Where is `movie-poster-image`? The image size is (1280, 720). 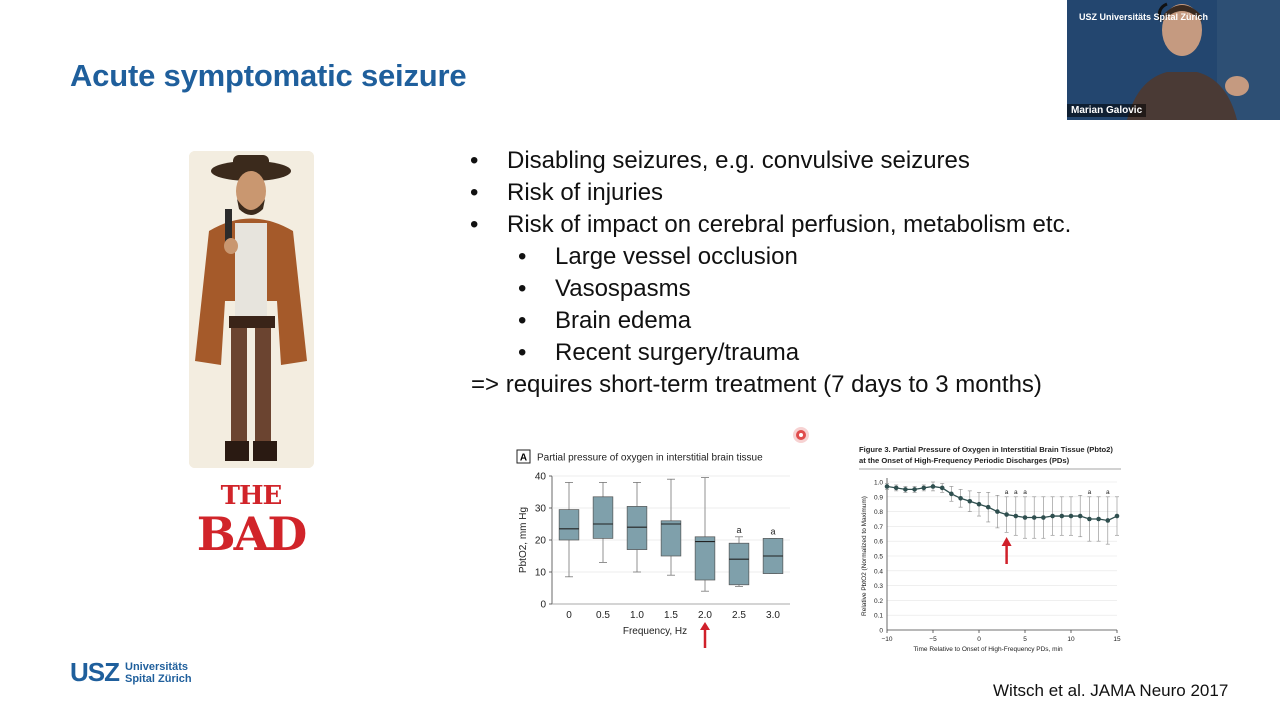 movie-poster-image is located at coordinates (251, 309).